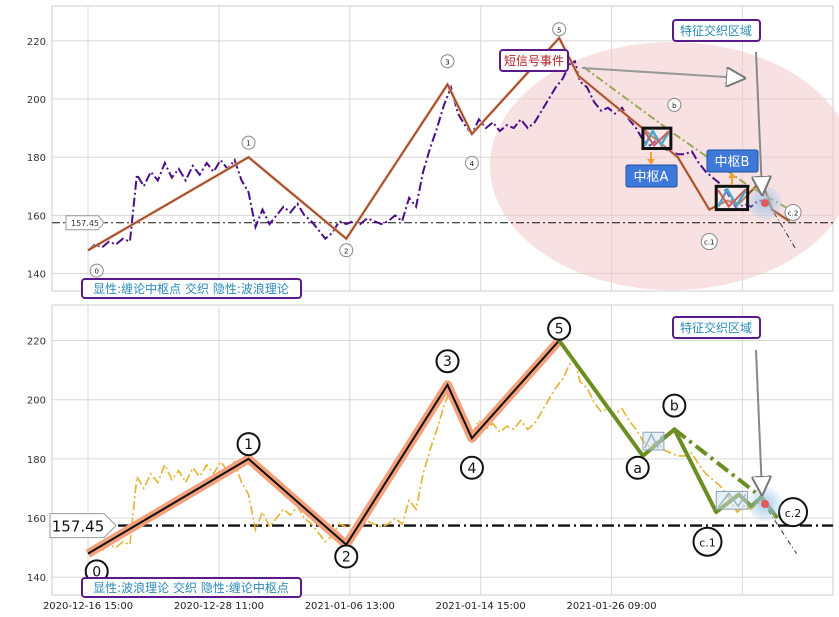  I want to click on pivot-a-box, so click(651, 176).